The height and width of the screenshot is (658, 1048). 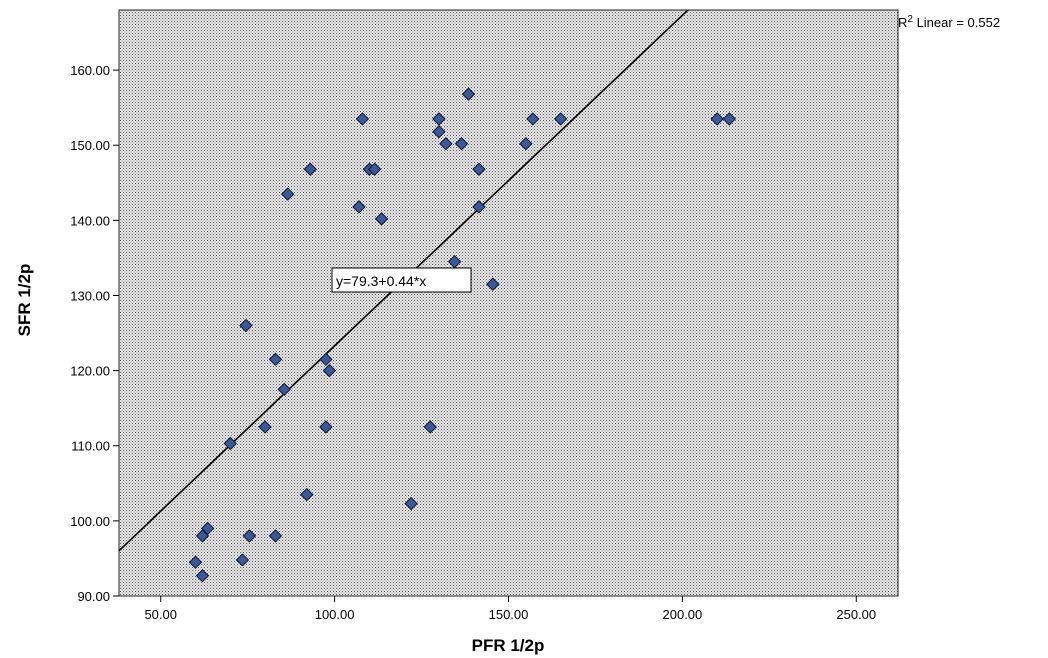 I want to click on equation-label: y=79.3+0.44*x, so click(x=401, y=280).